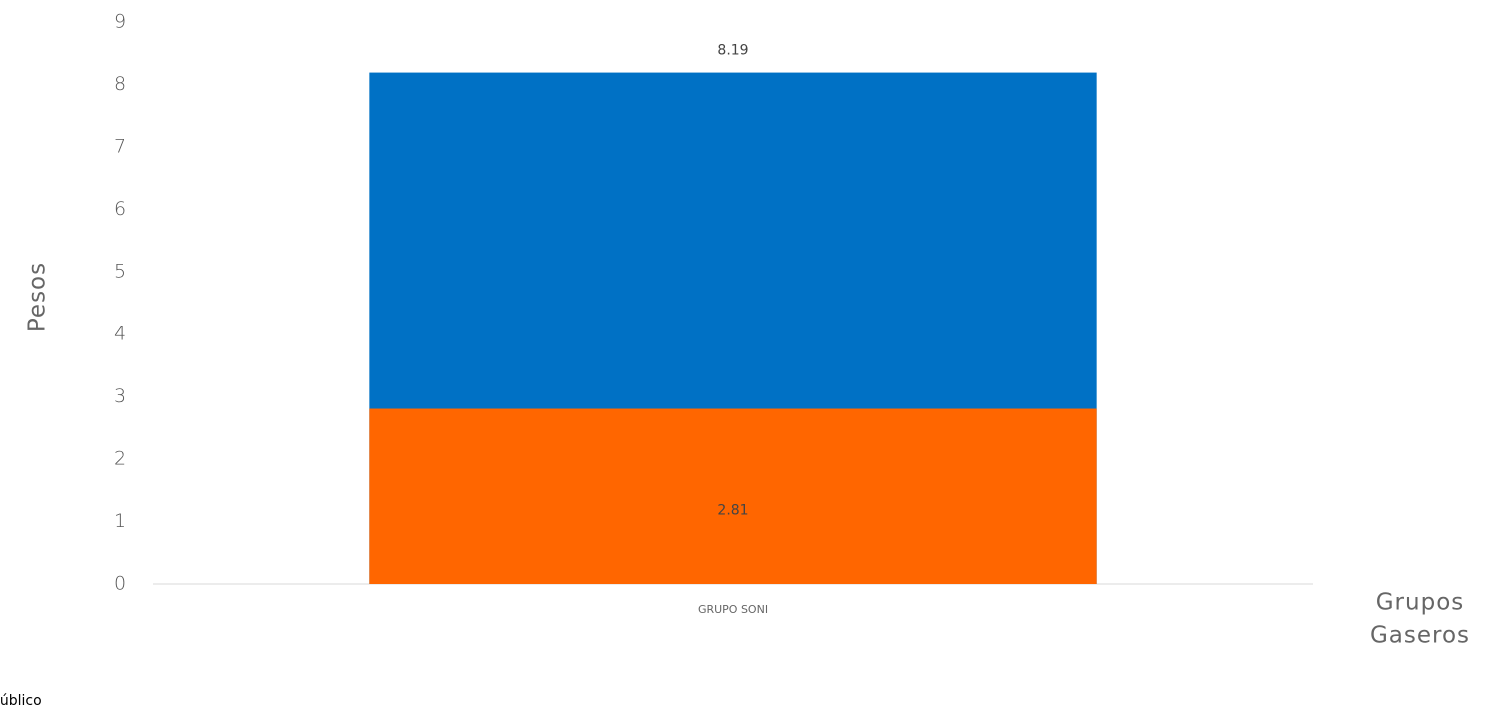 This screenshot has width=1485, height=709. What do you see at coordinates (733, 496) in the screenshot?
I see `bar` at bounding box center [733, 496].